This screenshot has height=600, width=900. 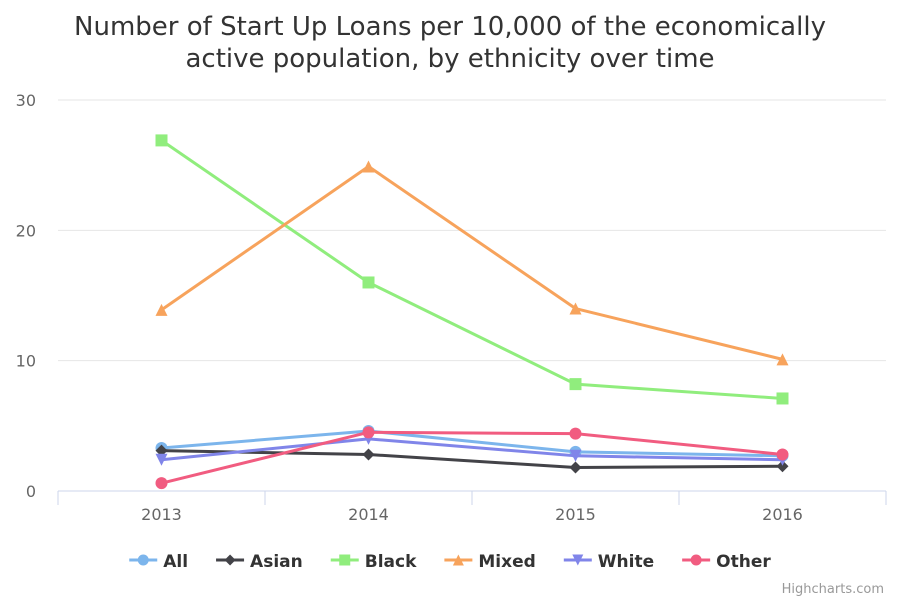 I want to click on legend-marker-all, so click(x=143, y=560).